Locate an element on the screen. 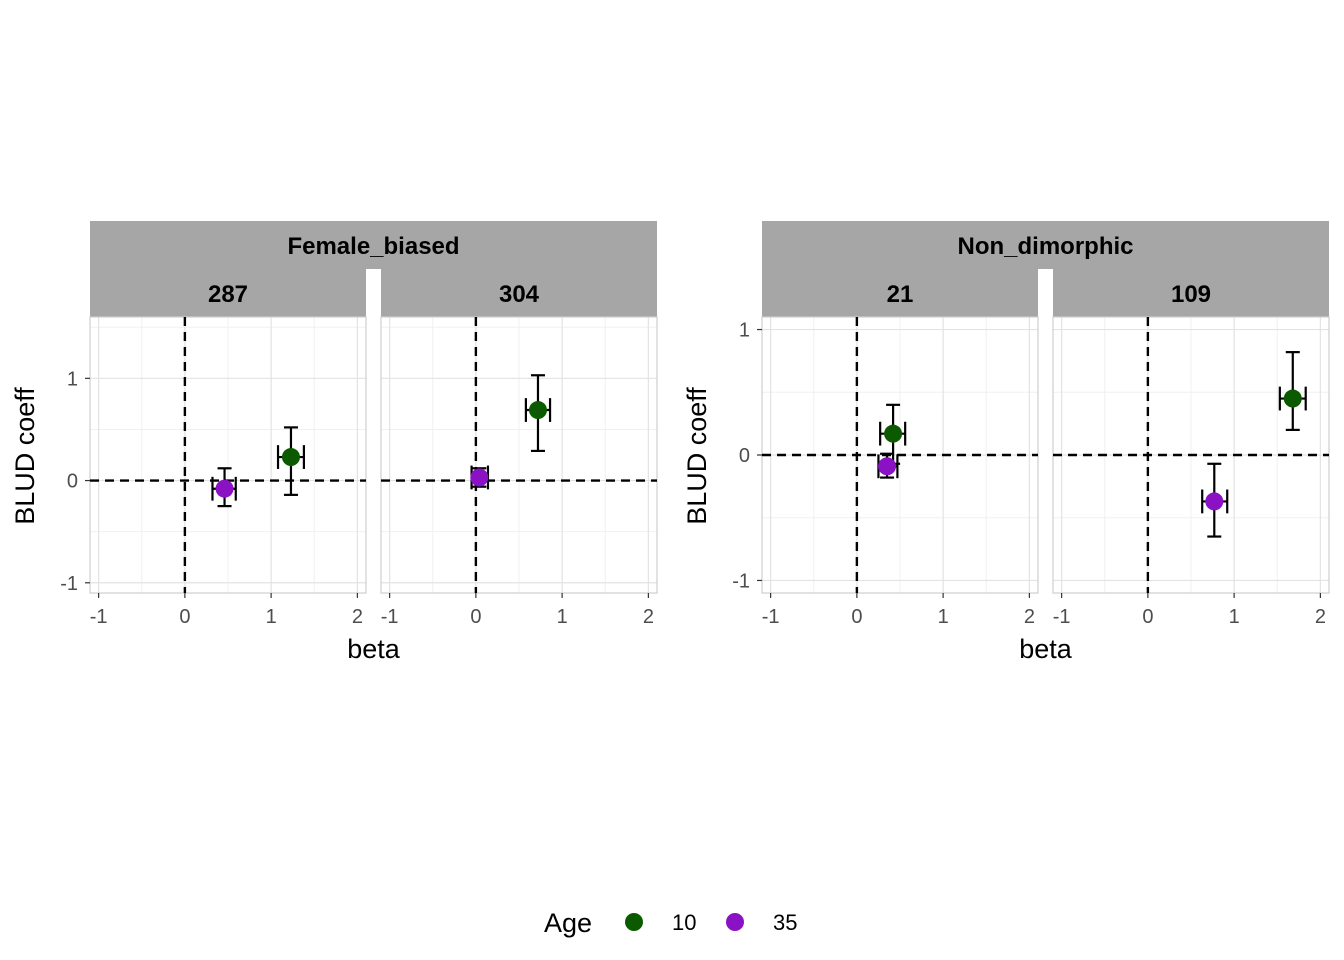 The width and height of the screenshot is (1344, 960). panel-21: 21 -1 0 1 2 is located at coordinates (900, 448).